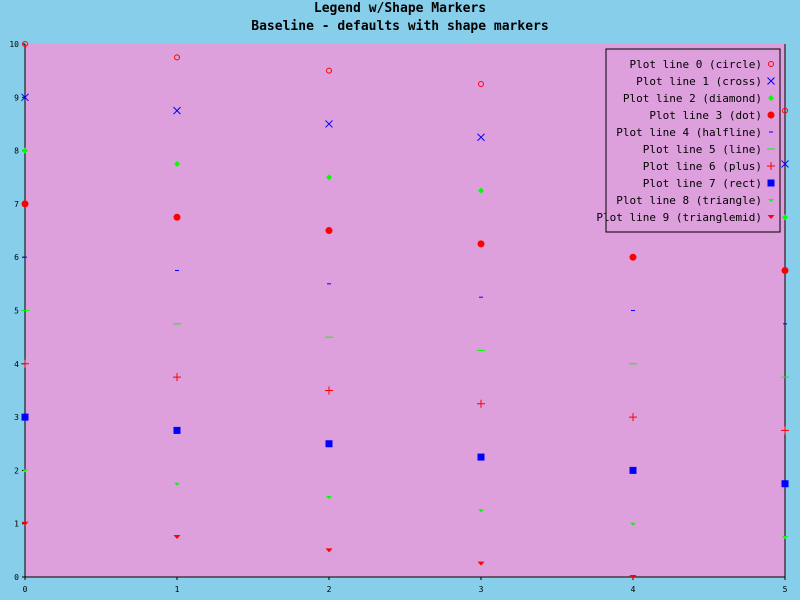 The image size is (800, 600). What do you see at coordinates (705, 115) in the screenshot?
I see `legend-label: Plot line 3 (dot)` at bounding box center [705, 115].